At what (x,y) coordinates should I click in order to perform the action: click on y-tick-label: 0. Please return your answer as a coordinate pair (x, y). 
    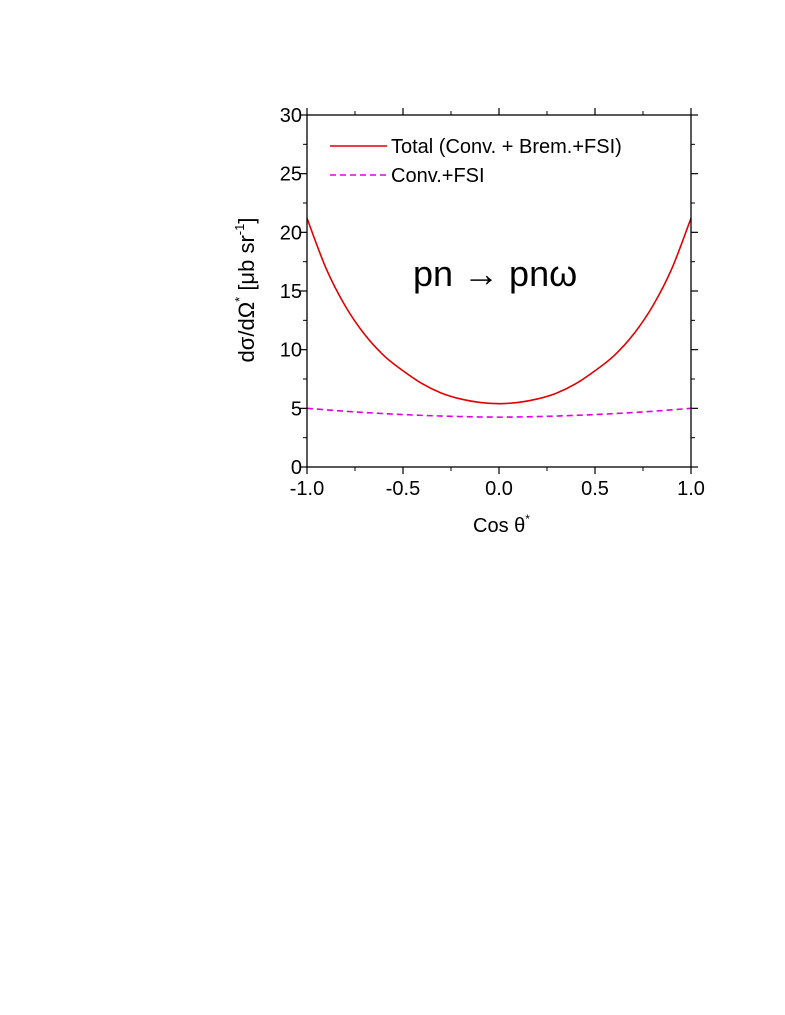
    Looking at the image, I should click on (296, 468).